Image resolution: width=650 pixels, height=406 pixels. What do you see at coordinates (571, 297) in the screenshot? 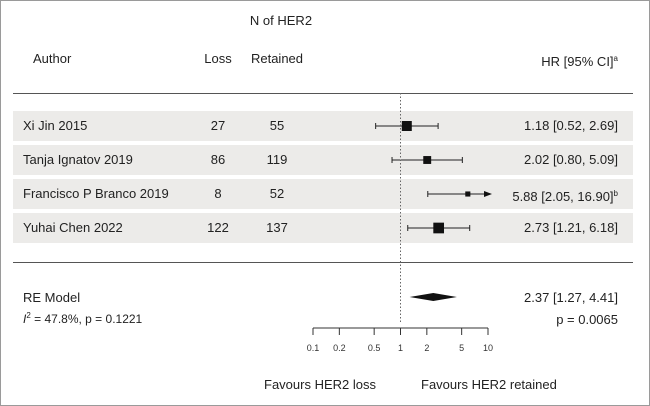
I see `summary-hr-text: 2.37 [1.27, 4.41]` at bounding box center [571, 297].